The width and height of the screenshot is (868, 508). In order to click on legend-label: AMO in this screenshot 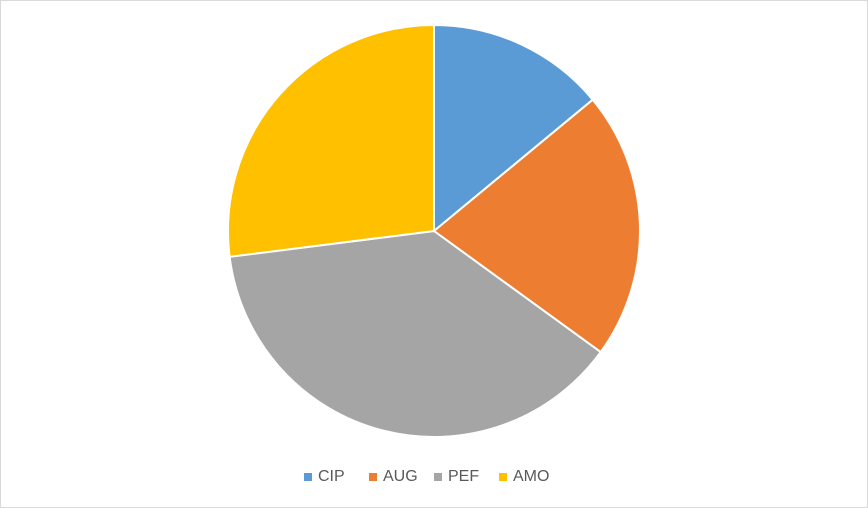, I will do `click(531, 476)`.